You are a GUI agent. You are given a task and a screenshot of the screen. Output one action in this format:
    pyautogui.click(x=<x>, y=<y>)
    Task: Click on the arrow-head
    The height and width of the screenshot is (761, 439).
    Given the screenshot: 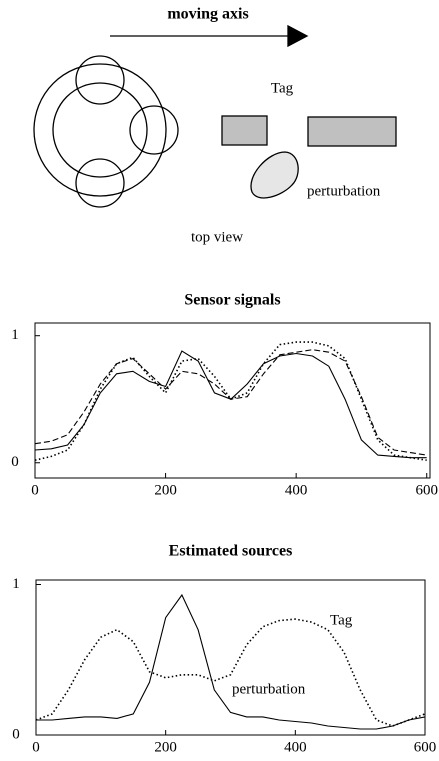 What is the action you would take?
    pyautogui.click(x=298, y=36)
    